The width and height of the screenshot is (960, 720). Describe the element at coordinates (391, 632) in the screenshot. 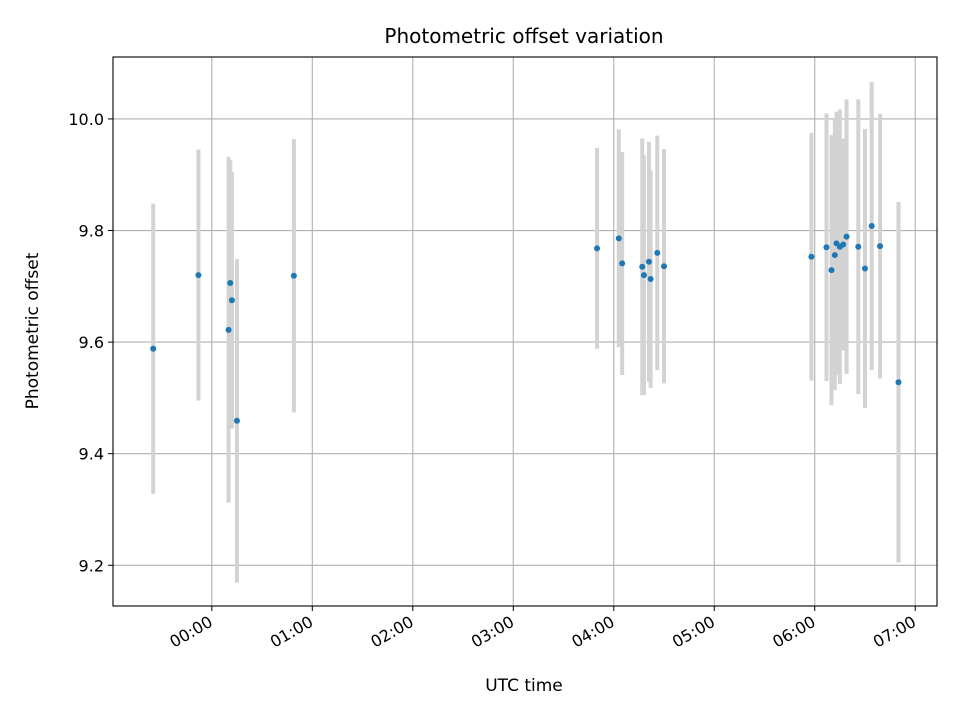

I see `x-tick-label: 02:00` at that location.